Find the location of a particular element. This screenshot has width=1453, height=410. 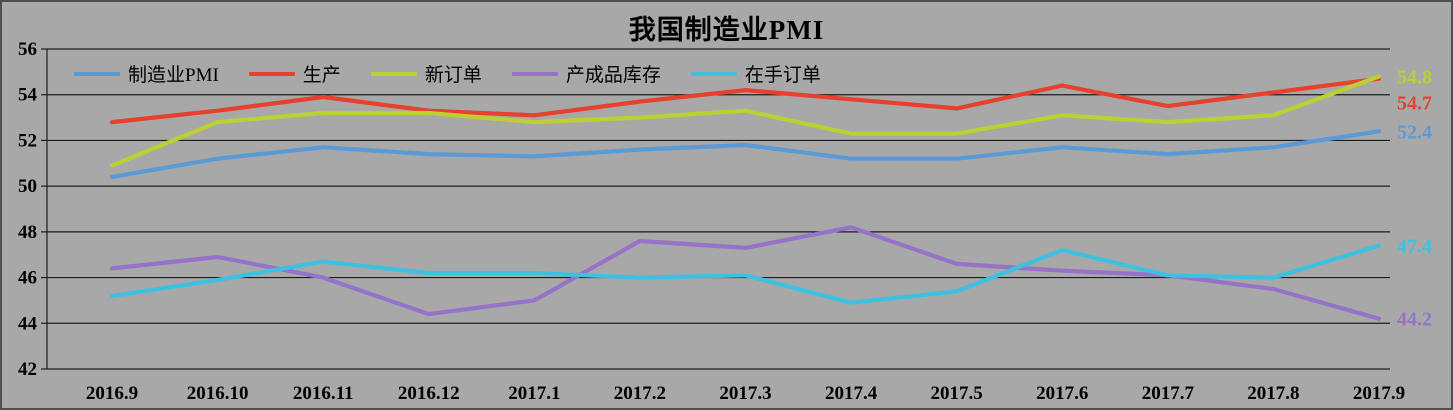

x-tick-label: 2017.4 is located at coordinates (851, 393).